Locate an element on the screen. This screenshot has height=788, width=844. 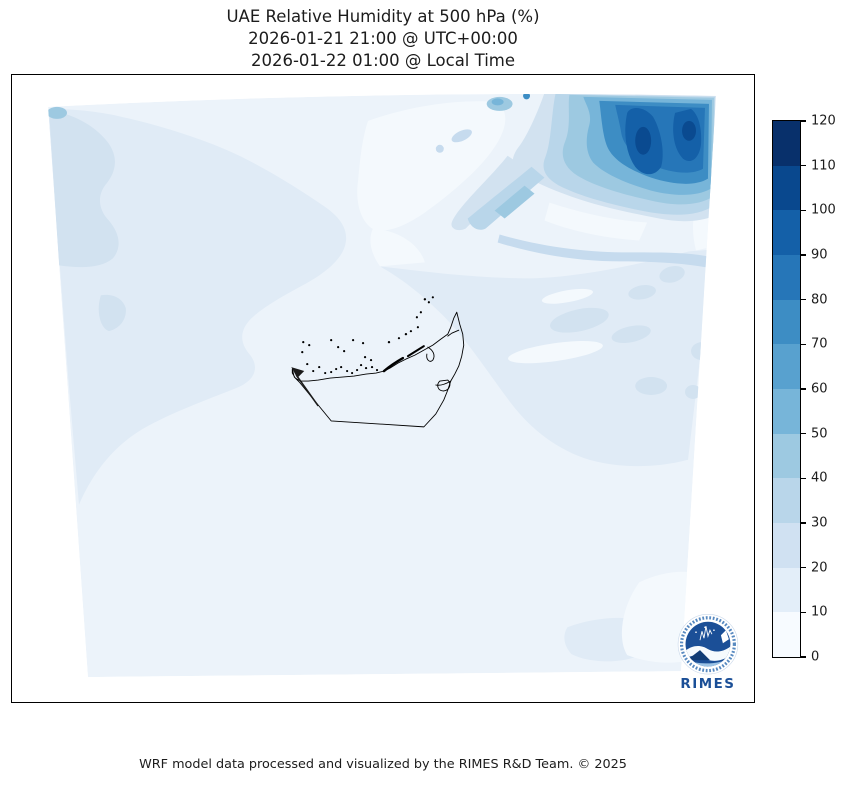
title-line-2: 2026-01-21 21:00 @ UTC+00:00 is located at coordinates (383, 38).